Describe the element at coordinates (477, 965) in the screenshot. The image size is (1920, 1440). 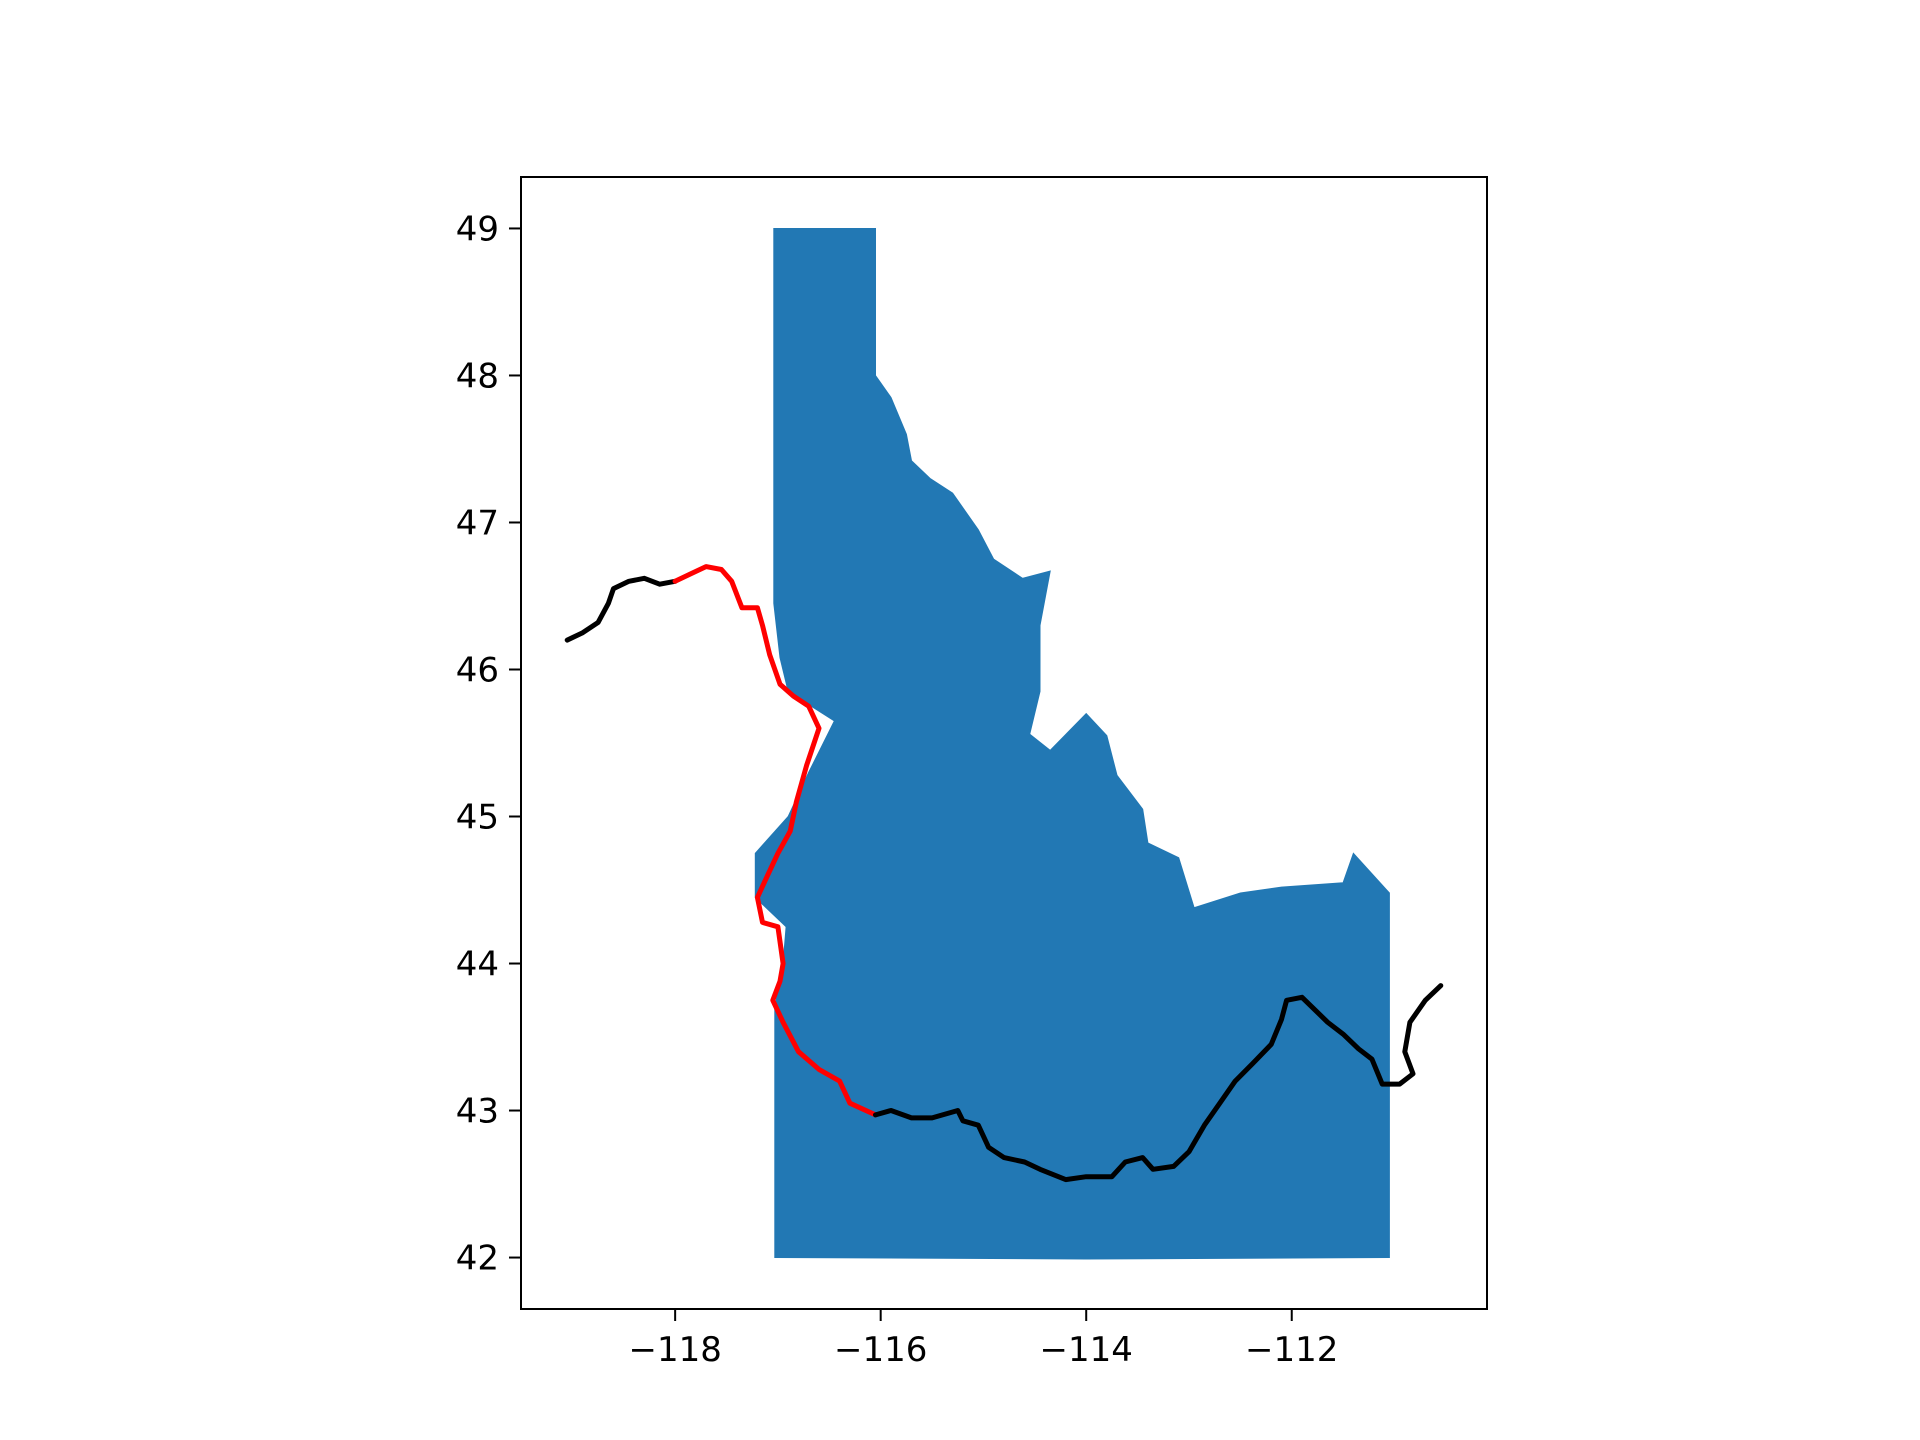
I see `y-tick-label-3: 44` at that location.